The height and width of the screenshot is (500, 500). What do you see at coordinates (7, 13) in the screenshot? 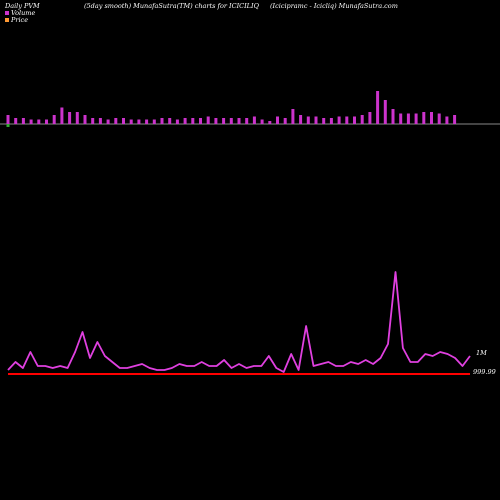
I see `legend-volume-swatch` at bounding box center [7, 13].